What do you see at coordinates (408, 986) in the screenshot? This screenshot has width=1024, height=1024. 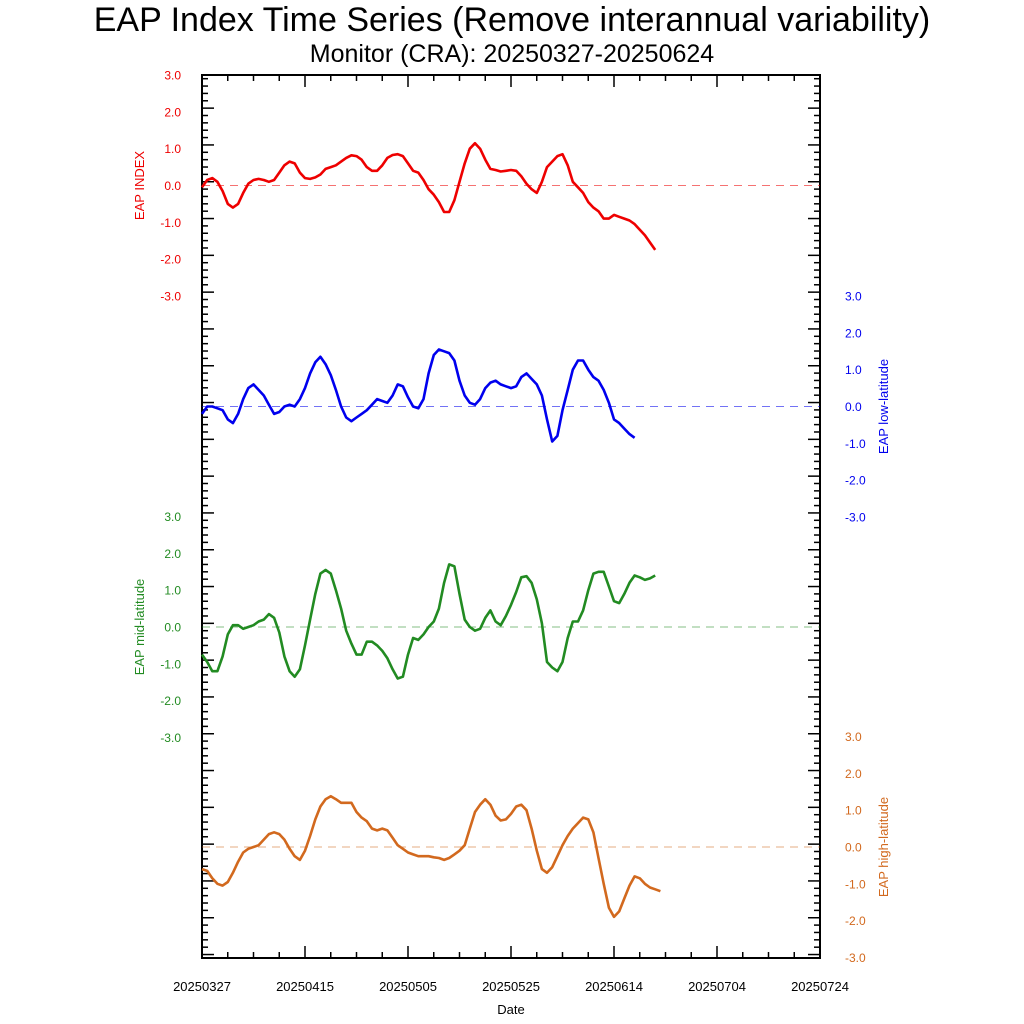 I see `x-tick-label: 20250505` at bounding box center [408, 986].